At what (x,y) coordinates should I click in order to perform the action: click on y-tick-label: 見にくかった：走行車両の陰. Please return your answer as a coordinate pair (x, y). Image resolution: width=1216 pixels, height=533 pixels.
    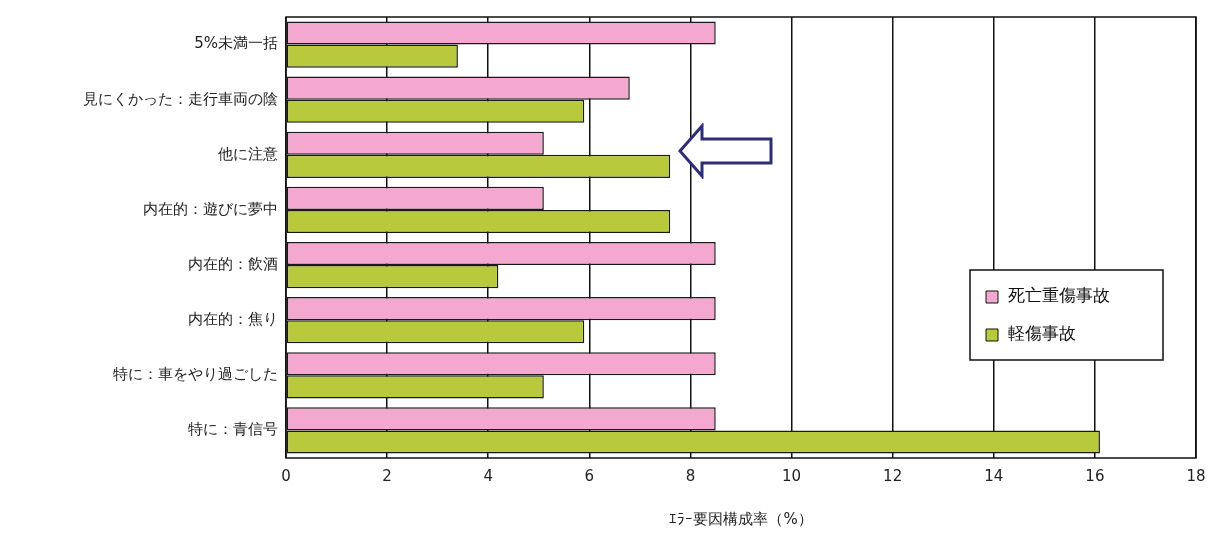
    Looking at the image, I should click on (180, 98).